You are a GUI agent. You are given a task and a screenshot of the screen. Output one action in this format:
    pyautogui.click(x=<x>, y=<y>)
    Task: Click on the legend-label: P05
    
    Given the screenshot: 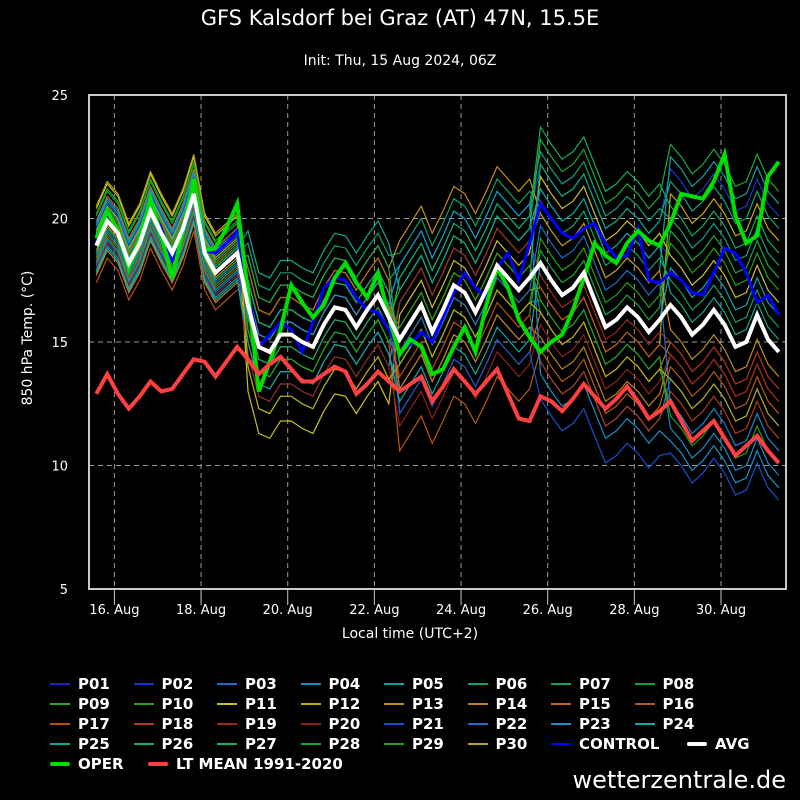 What is the action you would take?
    pyautogui.click(x=428, y=684)
    